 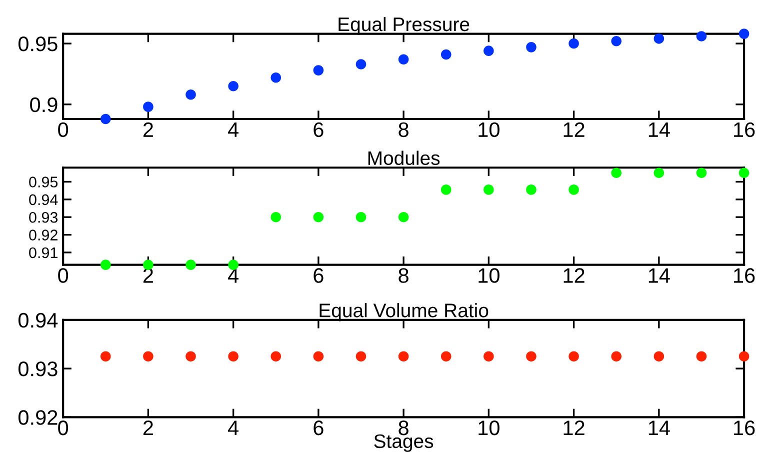 I want to click on chart-title: Equal Pressure, so click(x=404, y=26).